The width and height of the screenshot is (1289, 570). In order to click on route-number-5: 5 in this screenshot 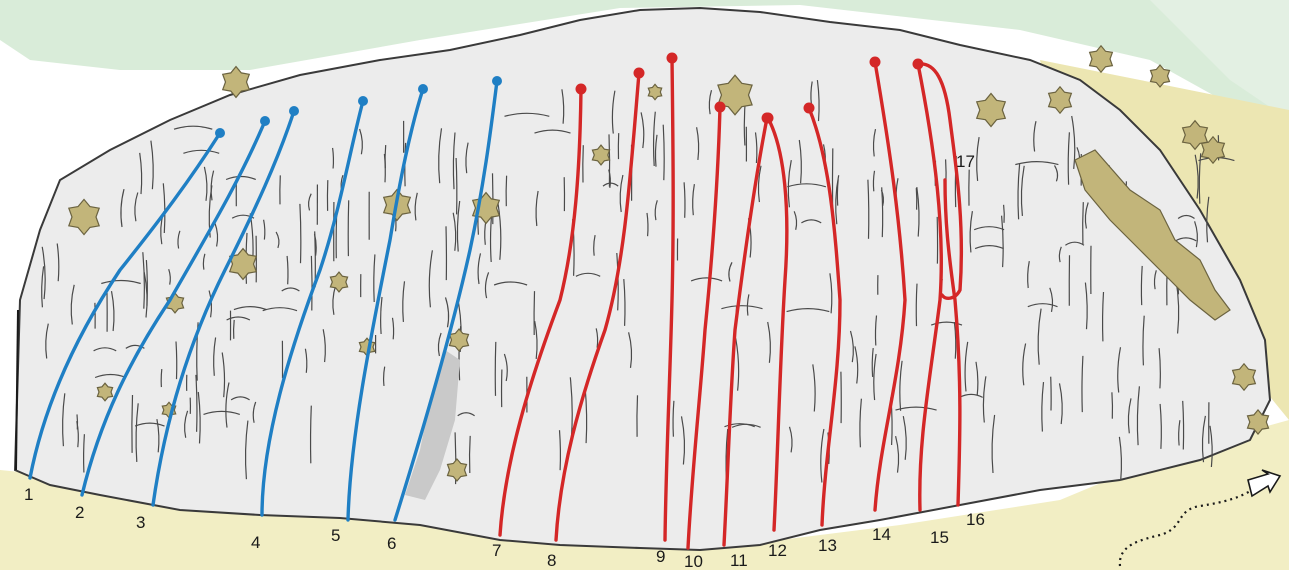, I will do `click(335, 535)`.